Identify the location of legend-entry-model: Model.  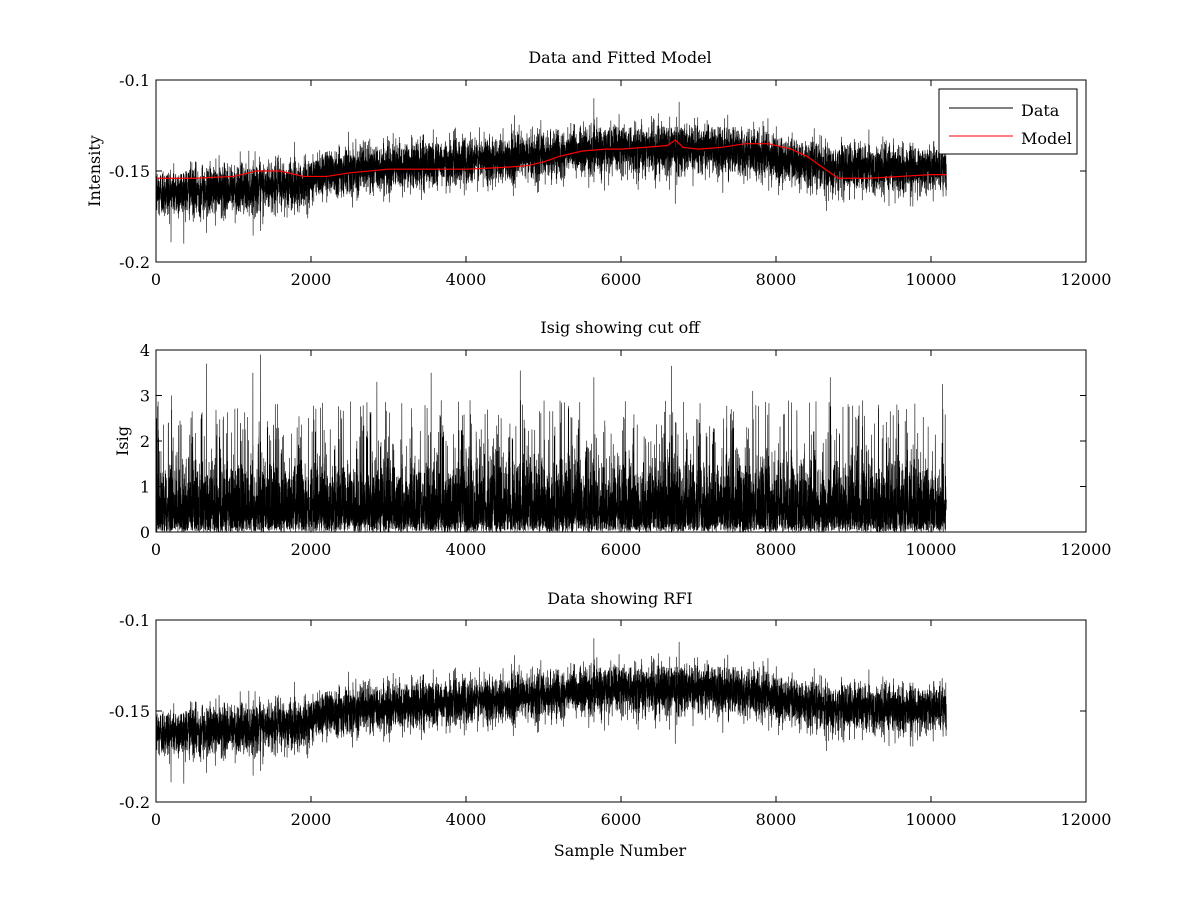
(1046, 138).